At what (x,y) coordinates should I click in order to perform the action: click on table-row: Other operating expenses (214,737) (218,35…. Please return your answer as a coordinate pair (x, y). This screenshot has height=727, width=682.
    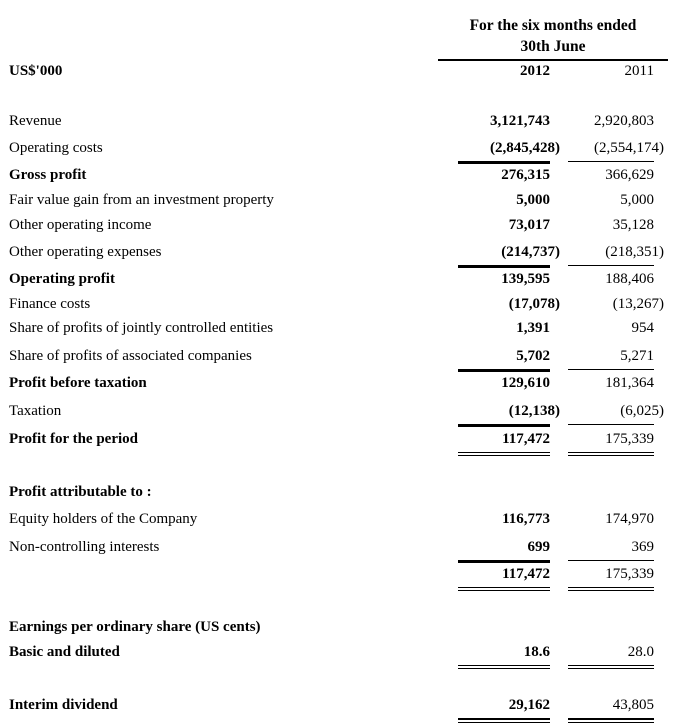
    Looking at the image, I should click on (341, 254).